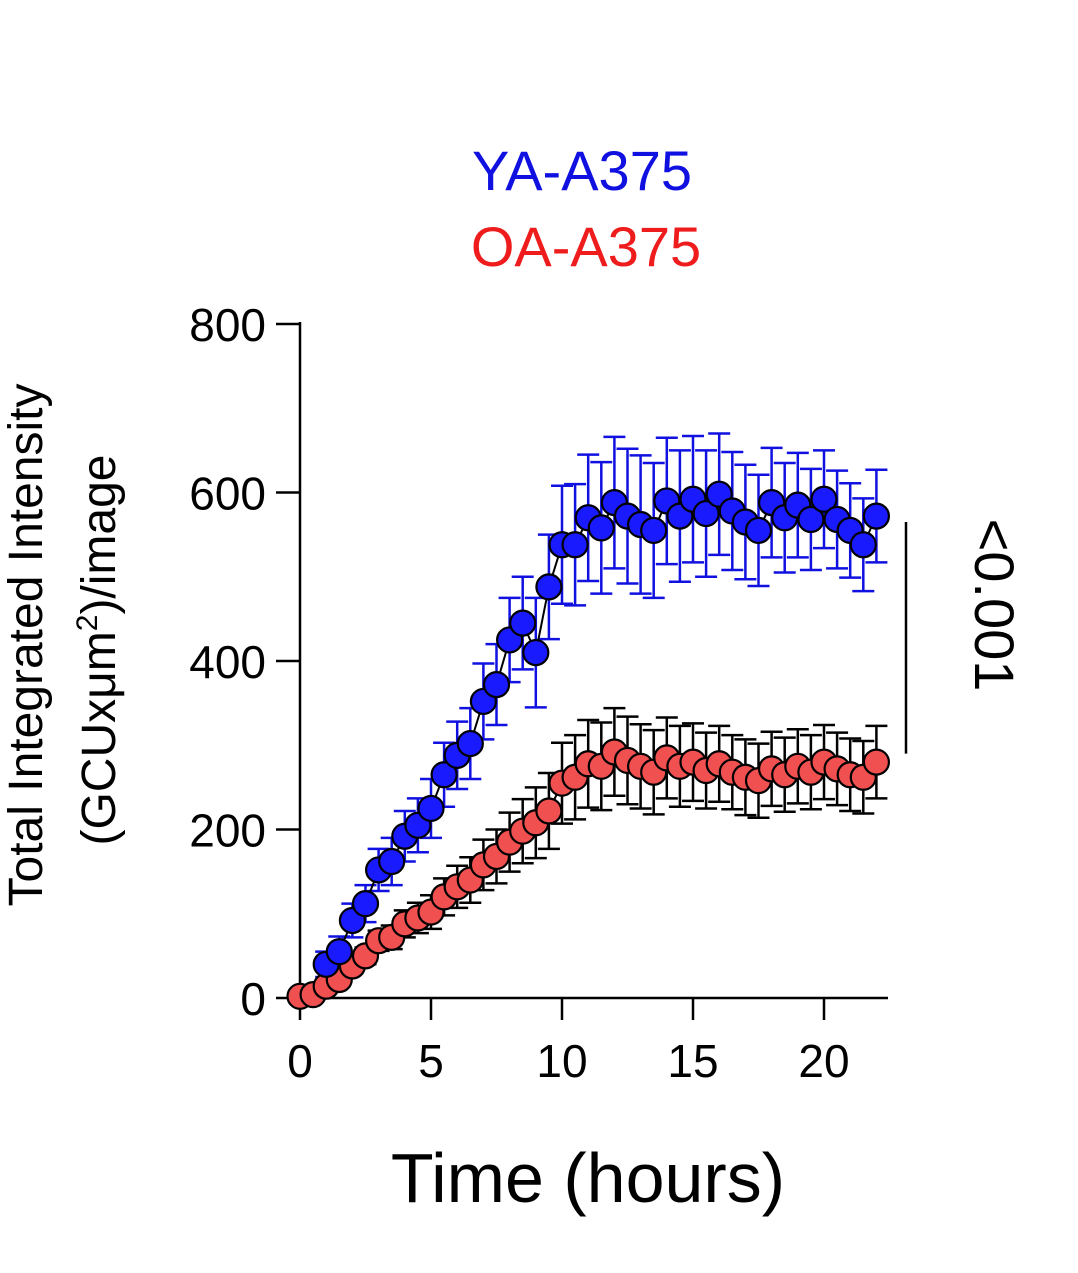 The width and height of the screenshot is (1078, 1273). What do you see at coordinates (300, 1061) in the screenshot?
I see `x-tick-label: 0` at bounding box center [300, 1061].